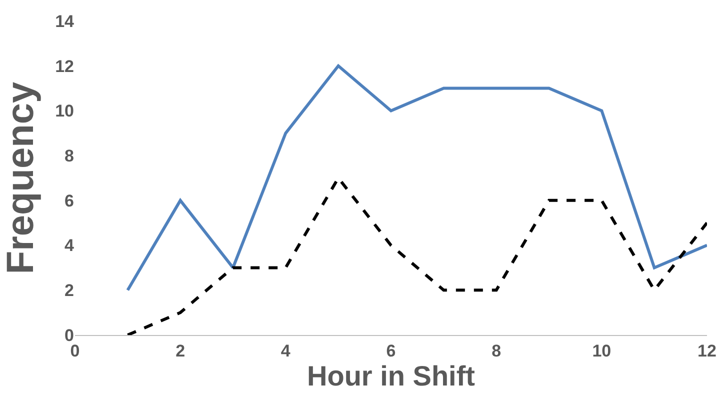 Image resolution: width=728 pixels, height=400 pixels. What do you see at coordinates (391, 376) in the screenshot?
I see `x-axis-title: Hour in Shift` at bounding box center [391, 376].